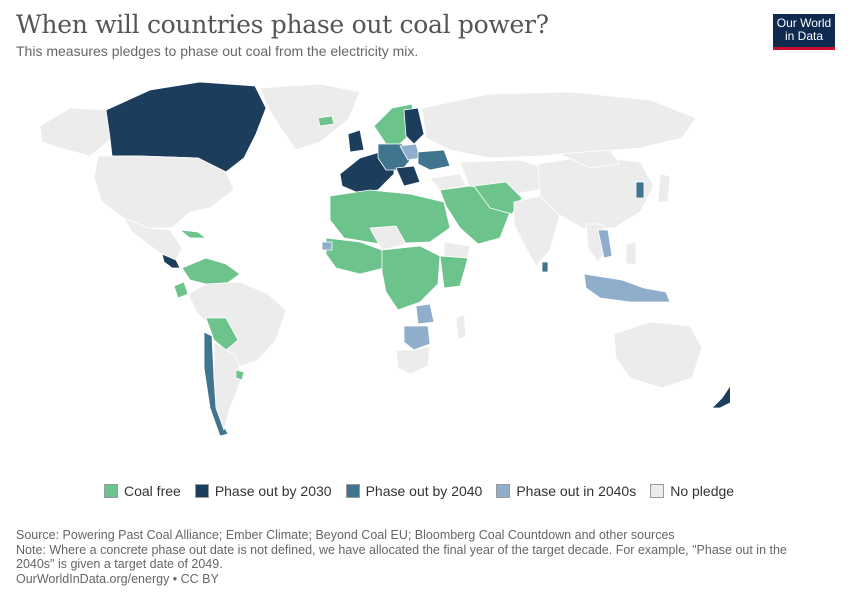 The width and height of the screenshot is (850, 600). What do you see at coordinates (240, 375) in the screenshot?
I see `region-uruguay` at bounding box center [240, 375].